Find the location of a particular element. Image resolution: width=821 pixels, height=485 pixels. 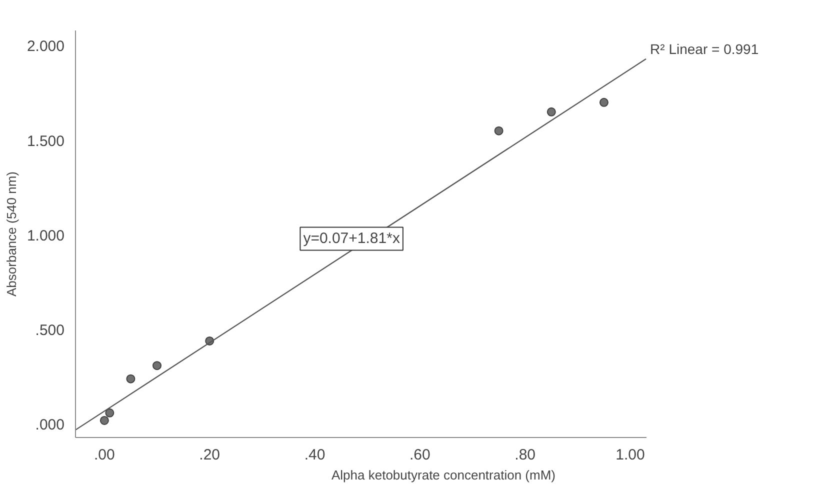

y-tick-label: 1.000 is located at coordinates (45, 235).